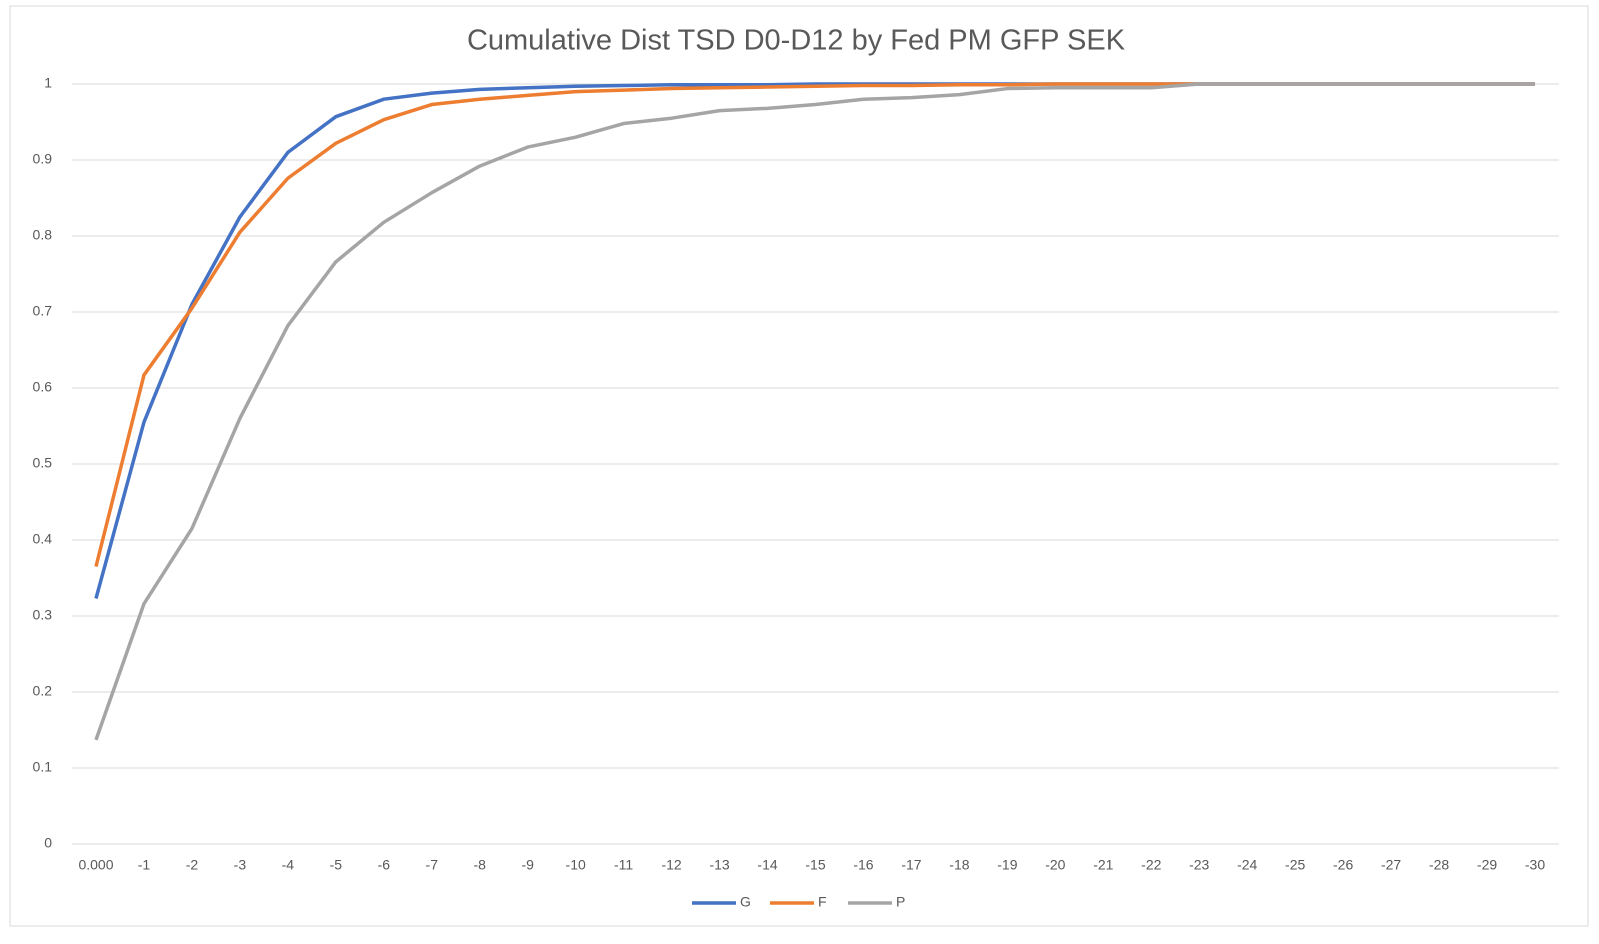 The image size is (1599, 944). What do you see at coordinates (43, 539) in the screenshot?
I see `y-tick-label: 0.4` at bounding box center [43, 539].